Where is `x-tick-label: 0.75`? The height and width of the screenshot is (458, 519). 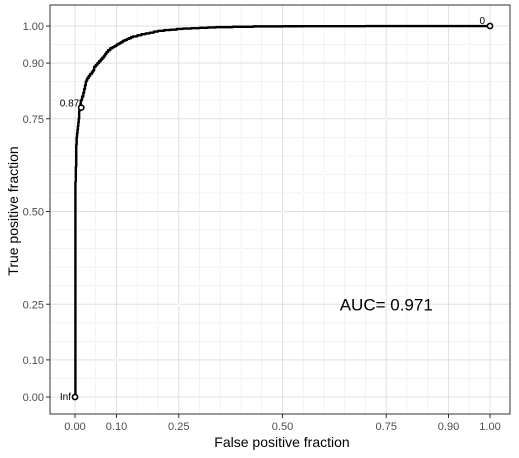
x-tick-label: 0.75 is located at coordinates (386, 427).